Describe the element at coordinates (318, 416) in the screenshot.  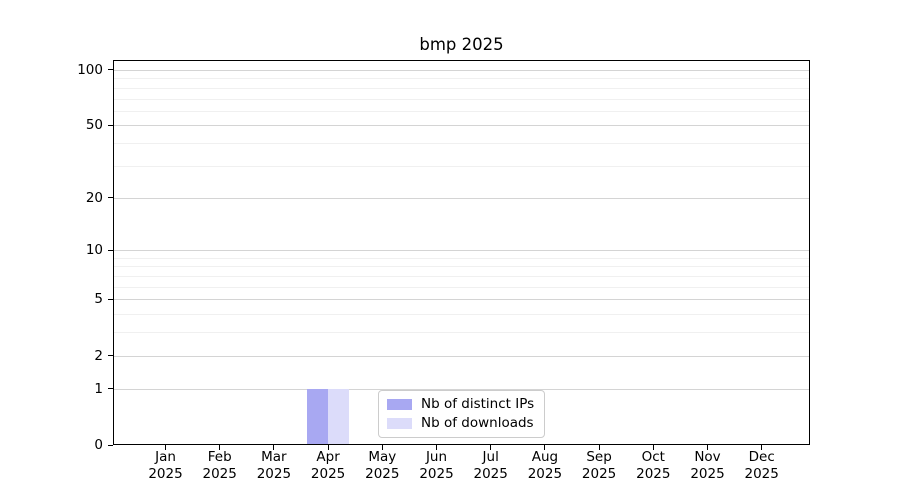
I see `bar-distinct-ips` at that location.